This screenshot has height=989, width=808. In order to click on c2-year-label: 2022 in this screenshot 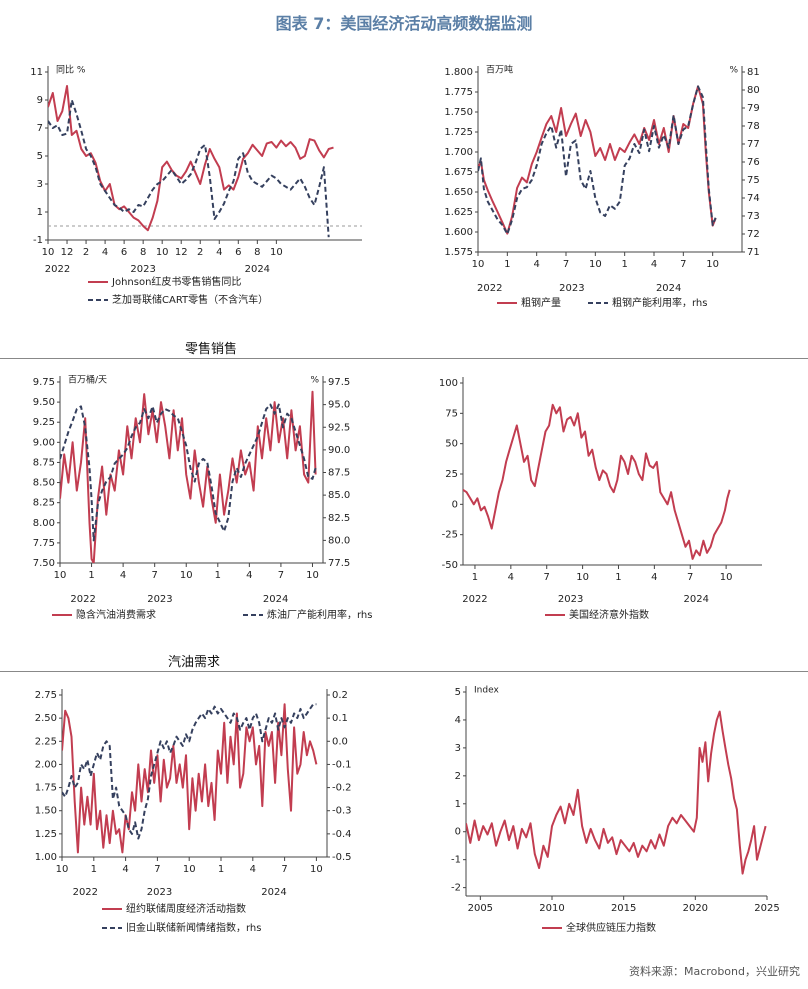, I will do `click(489, 288)`.